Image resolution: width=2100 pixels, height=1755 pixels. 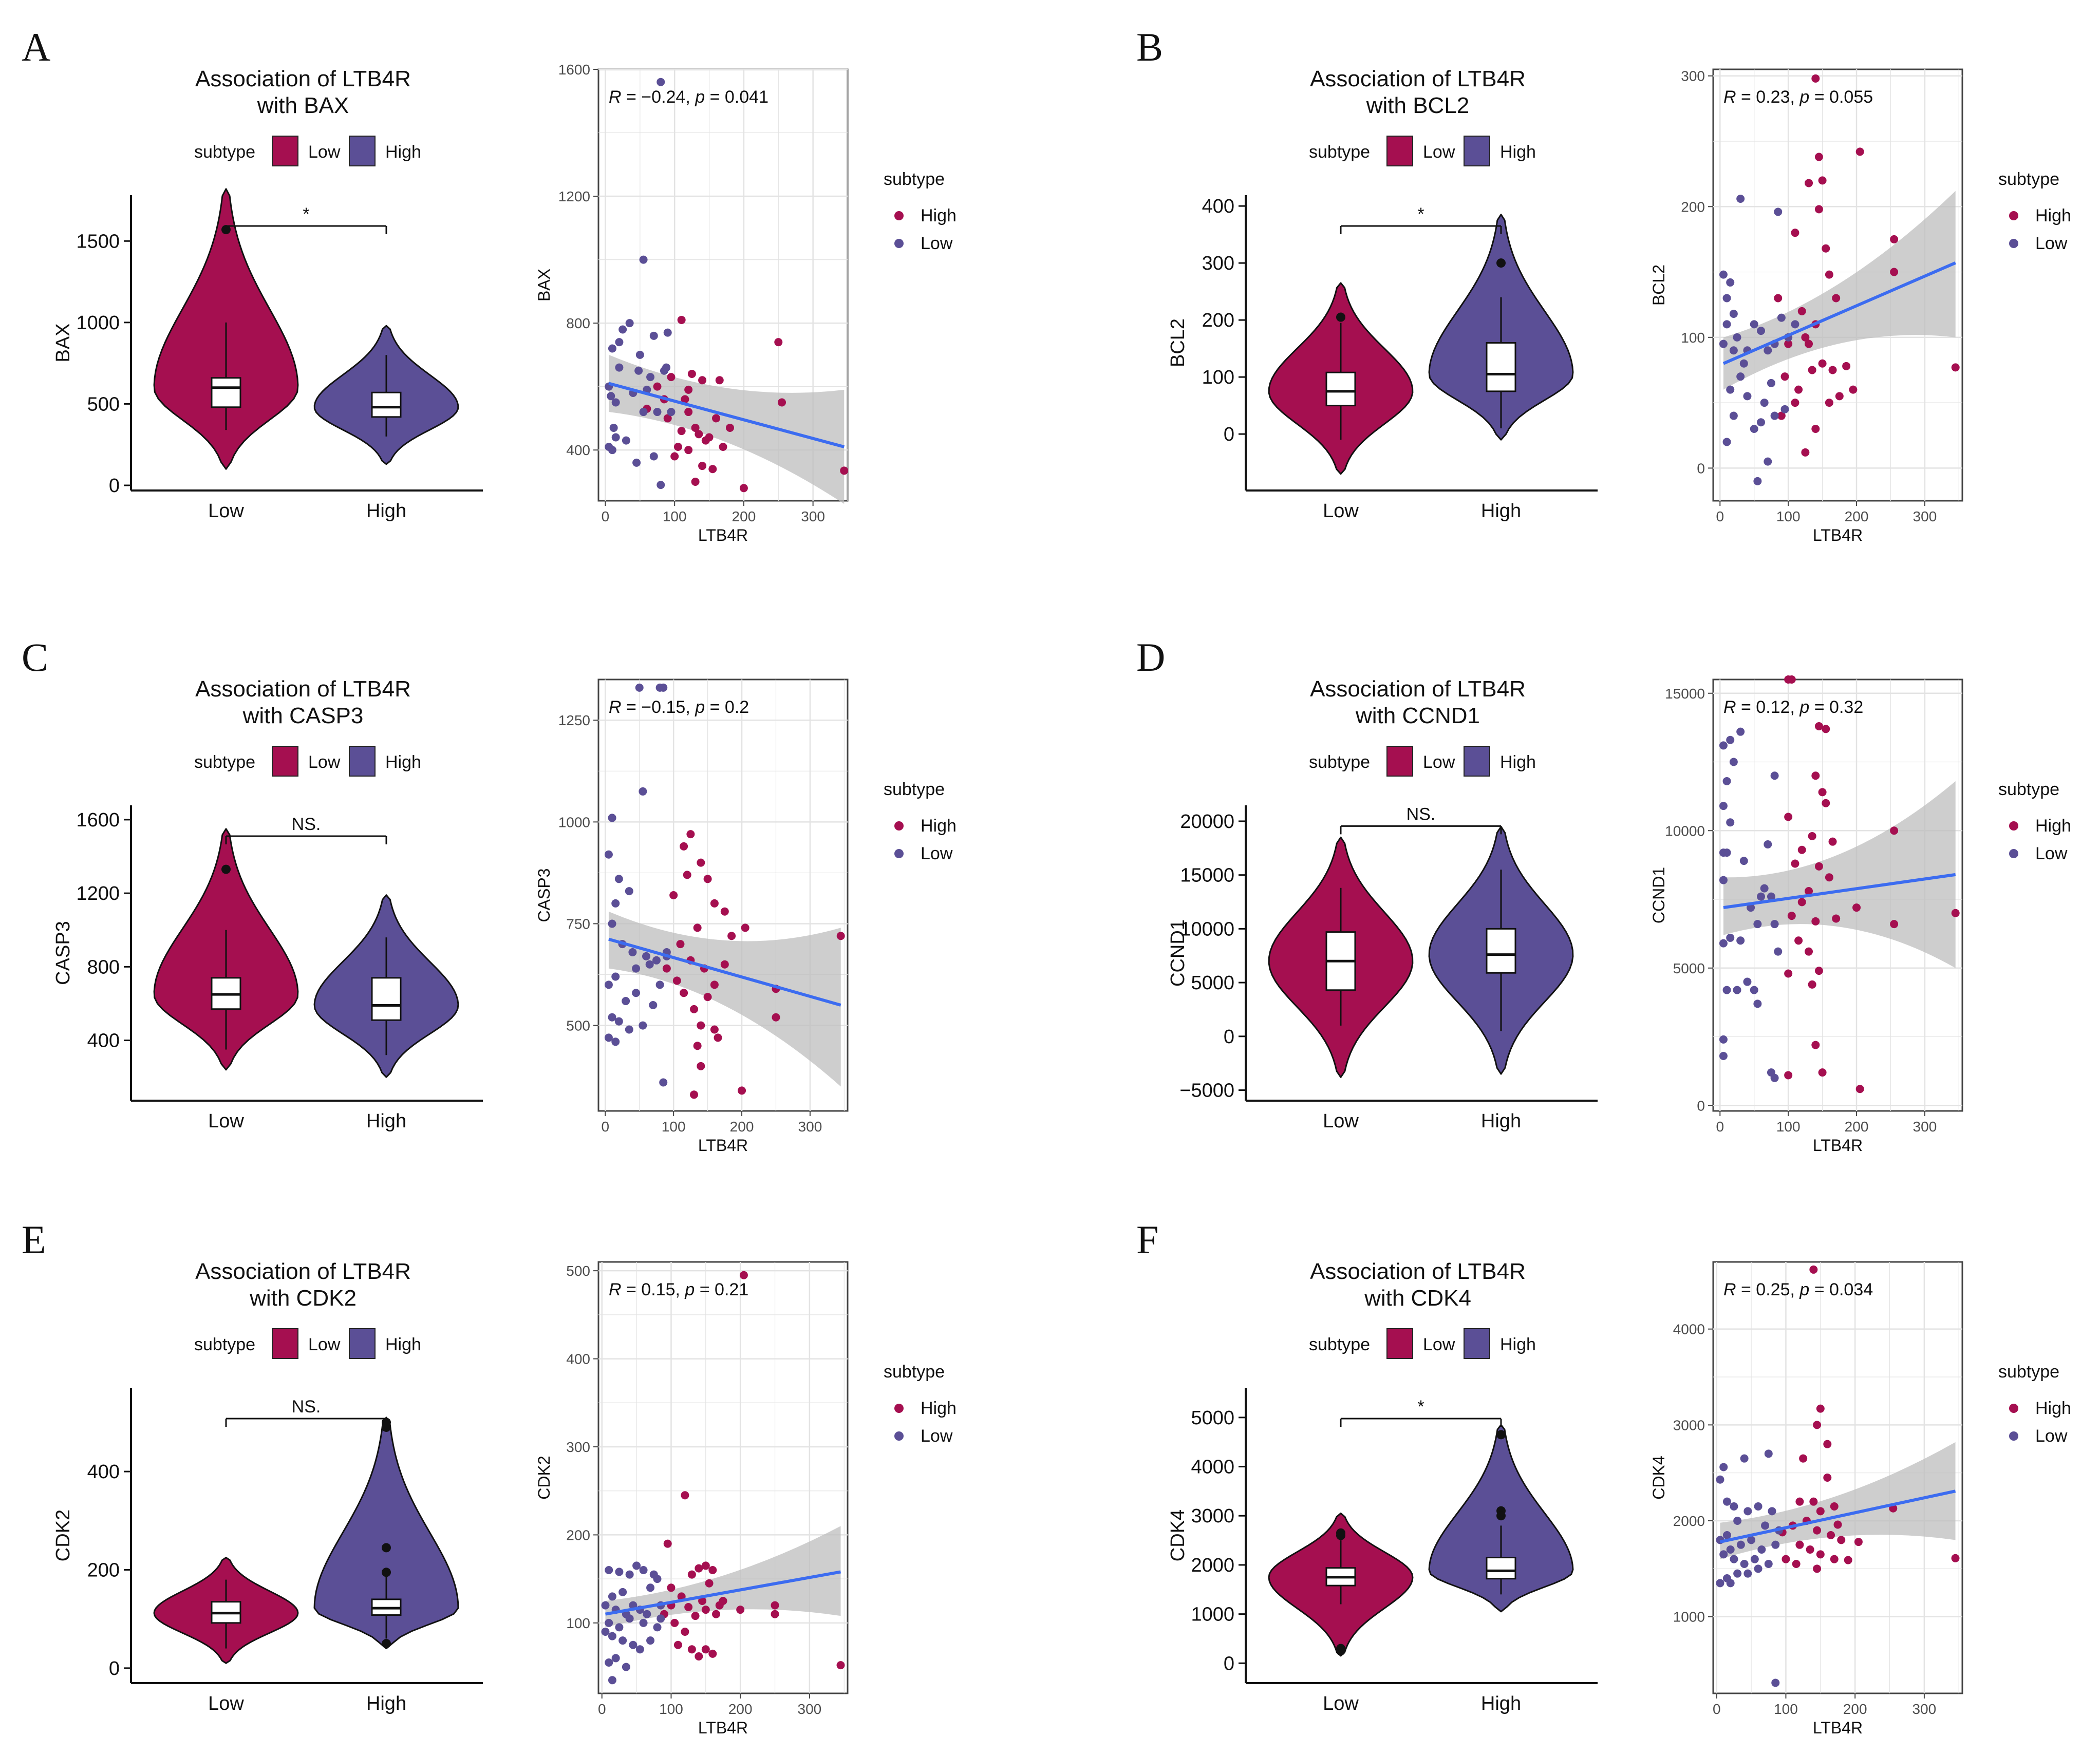 What do you see at coordinates (63, 342) in the screenshot?
I see `violin-y-label: BAX` at bounding box center [63, 342].